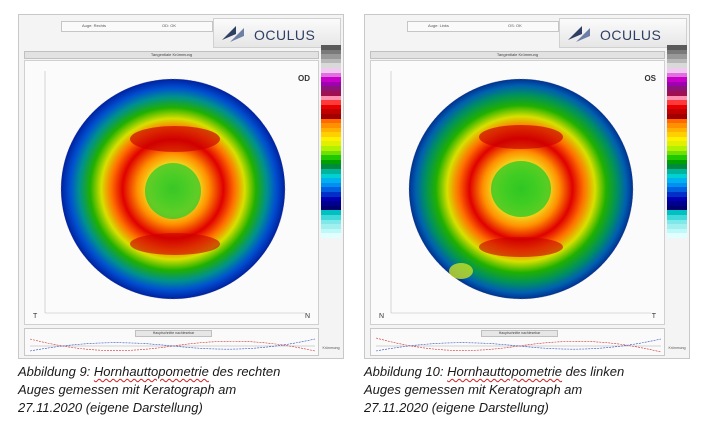 This screenshot has height=432, width=707. Describe the element at coordinates (653, 316) in the screenshot. I see `corner-label-right: T` at that location.